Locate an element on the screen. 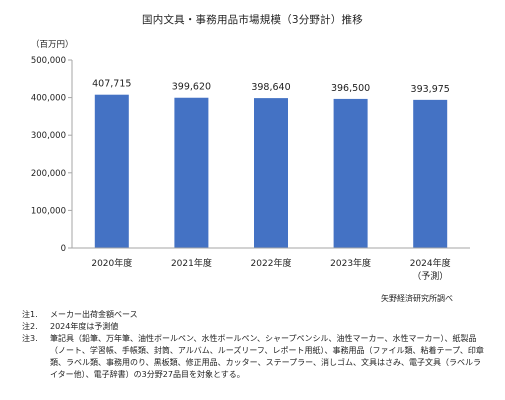 Image resolution: width=505 pixels, height=400 pixels. note-3-prefix: 注3. is located at coordinates (30, 338).